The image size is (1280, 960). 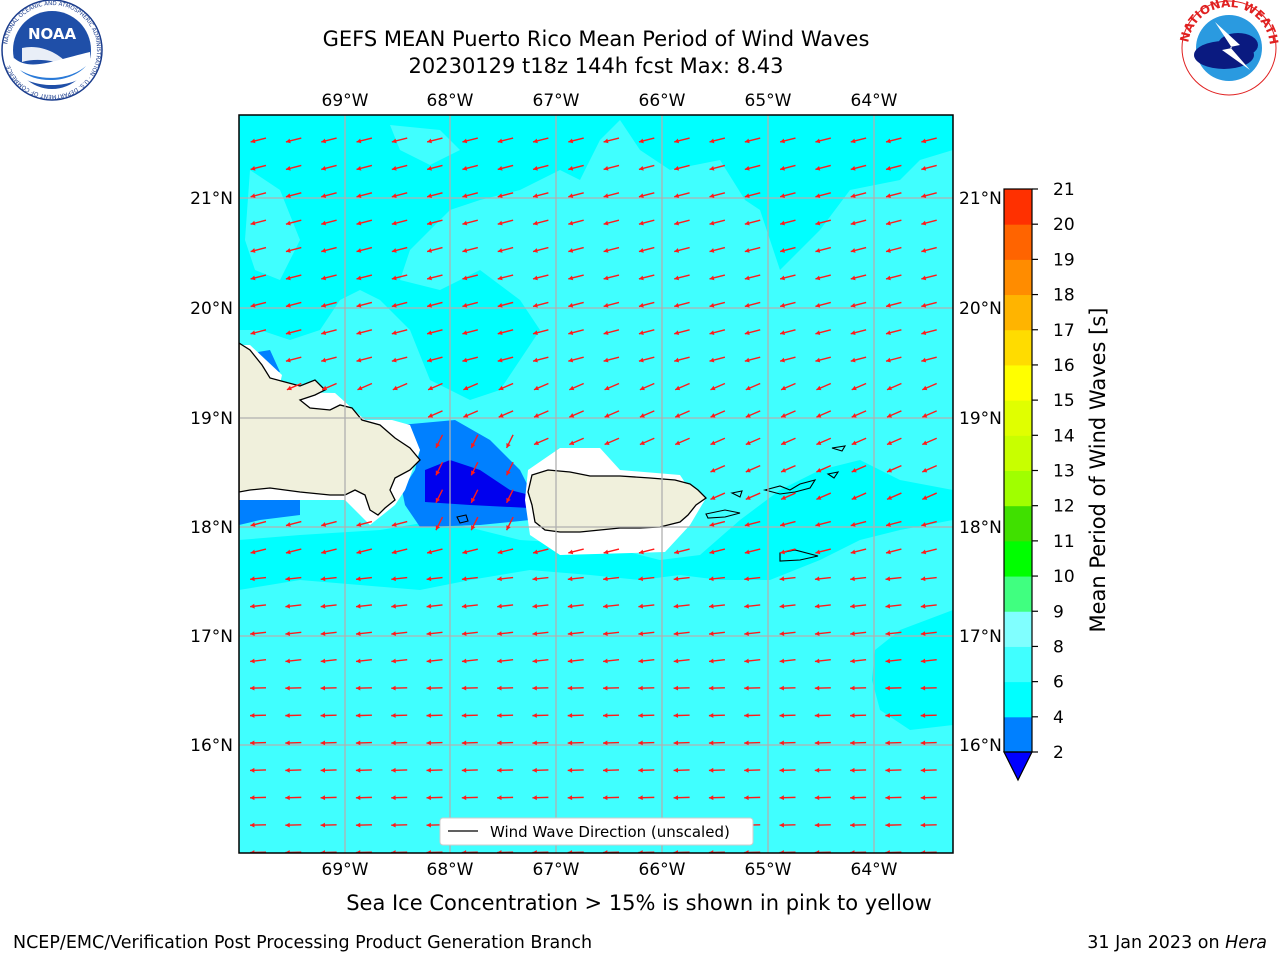 I want to click on nws-logo: NATIONAL WEATHER SERVICE, so click(x=640, y=48).